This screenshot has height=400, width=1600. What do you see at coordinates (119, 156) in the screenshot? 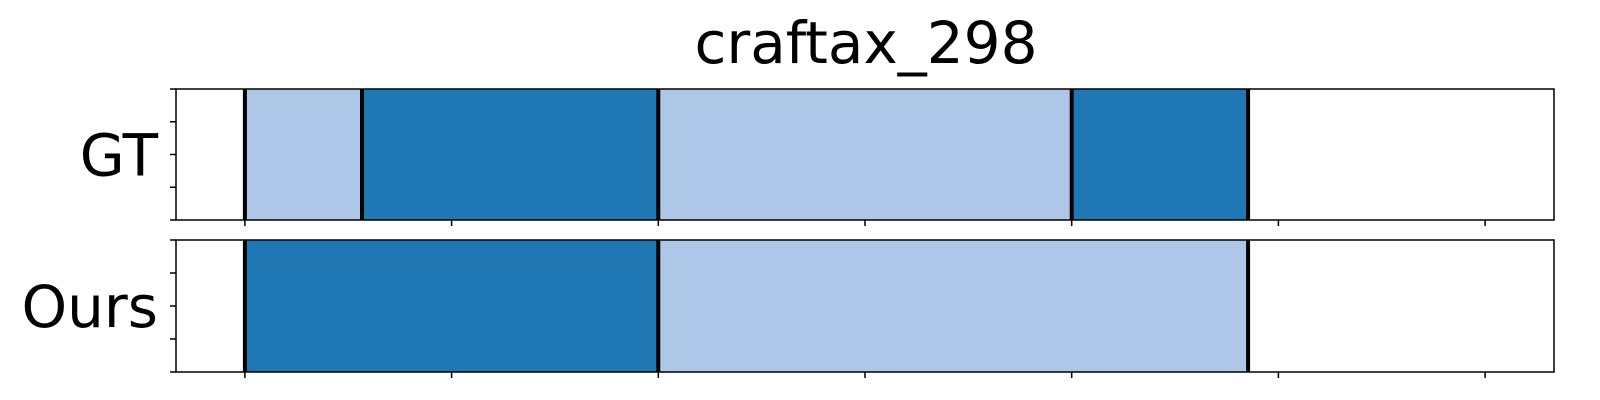
I see `row-label-gt: GT` at bounding box center [119, 156].